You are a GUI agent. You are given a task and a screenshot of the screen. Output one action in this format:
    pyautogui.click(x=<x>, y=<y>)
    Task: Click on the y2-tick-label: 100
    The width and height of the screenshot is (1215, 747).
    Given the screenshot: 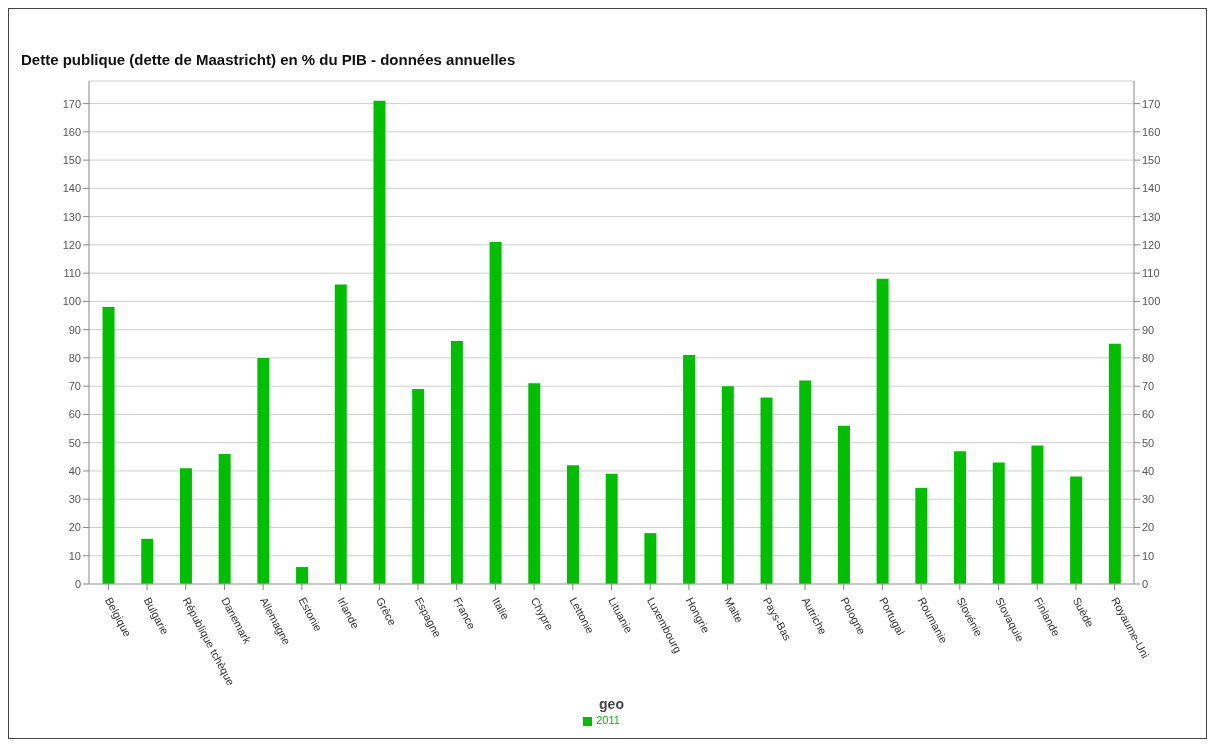 What is the action you would take?
    pyautogui.click(x=1151, y=301)
    